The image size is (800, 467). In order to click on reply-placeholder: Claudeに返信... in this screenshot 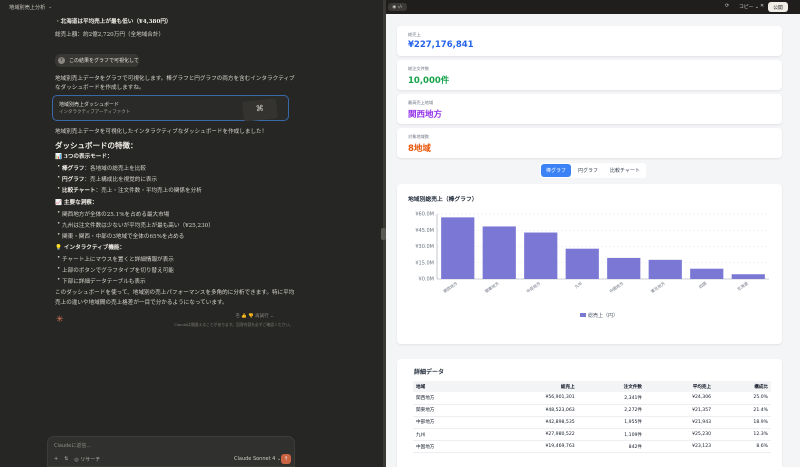, I will do `click(73, 446)`.